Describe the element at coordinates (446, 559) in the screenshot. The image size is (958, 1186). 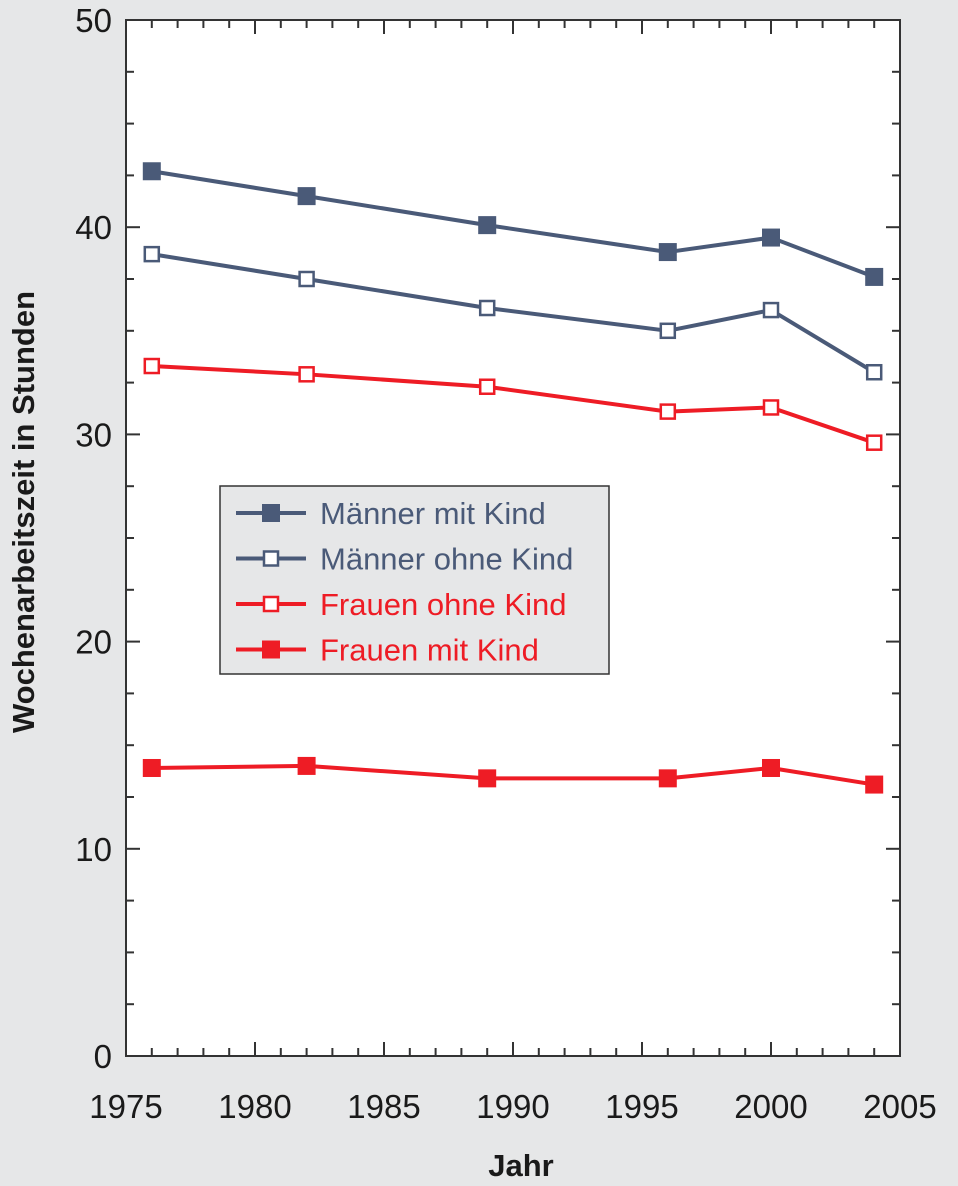
I see `legend-label: Männer ohne Kind` at that location.